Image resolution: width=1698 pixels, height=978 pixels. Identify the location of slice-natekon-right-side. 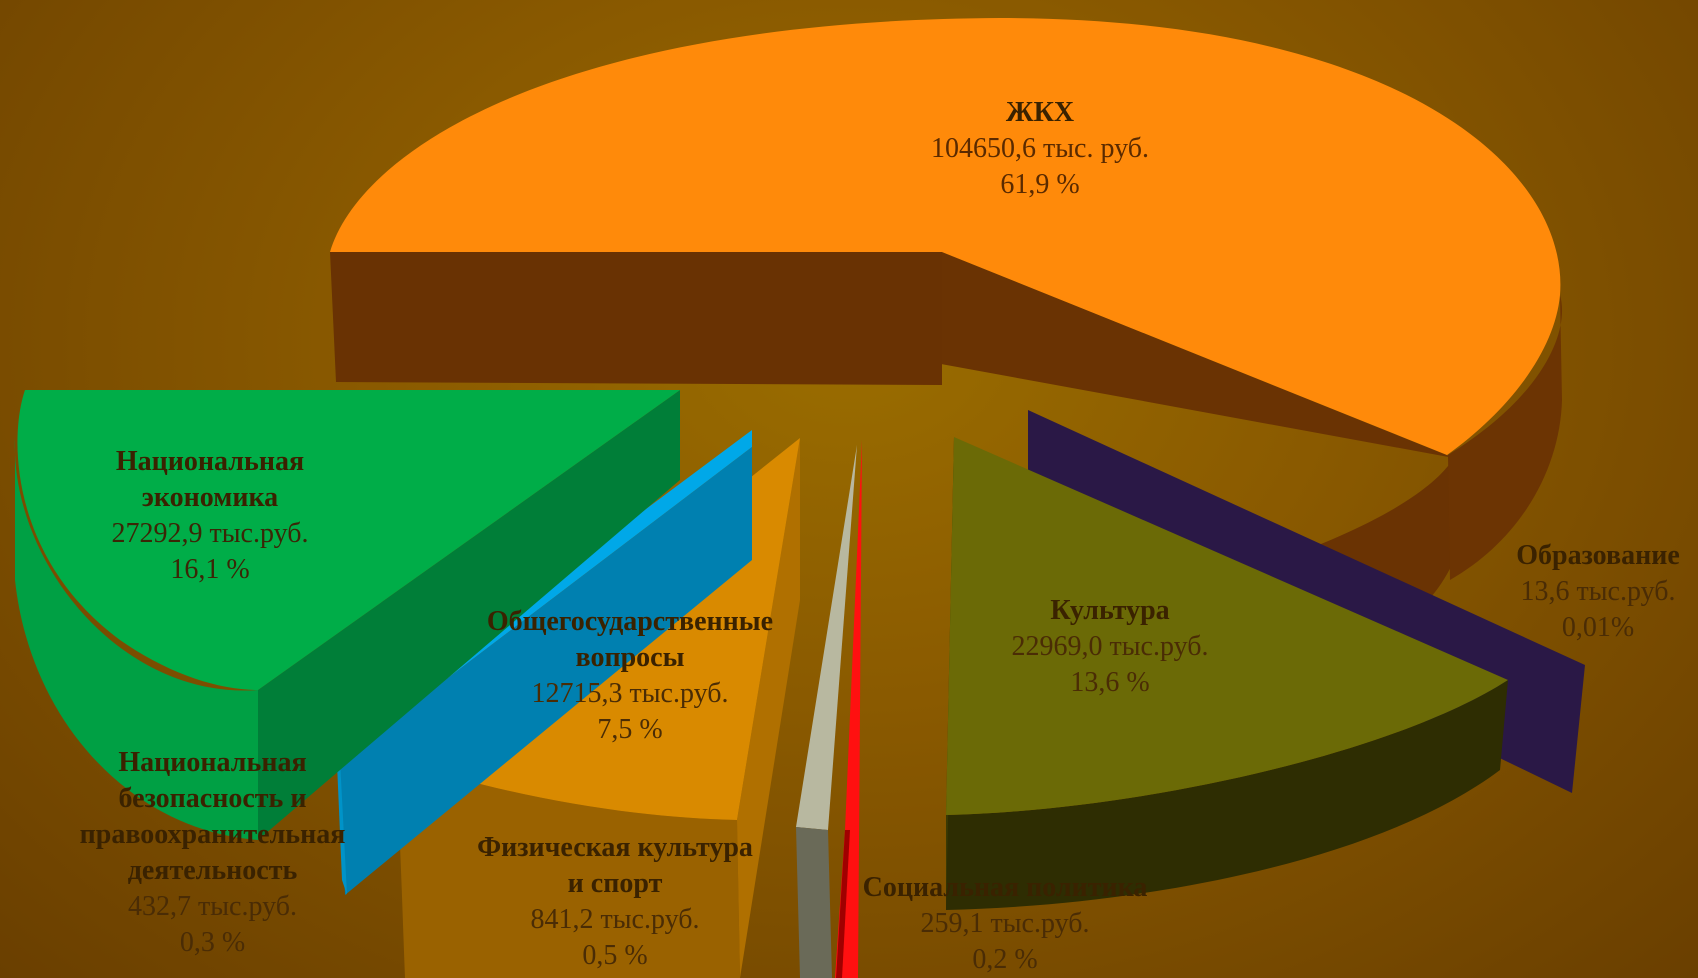
(469, 615).